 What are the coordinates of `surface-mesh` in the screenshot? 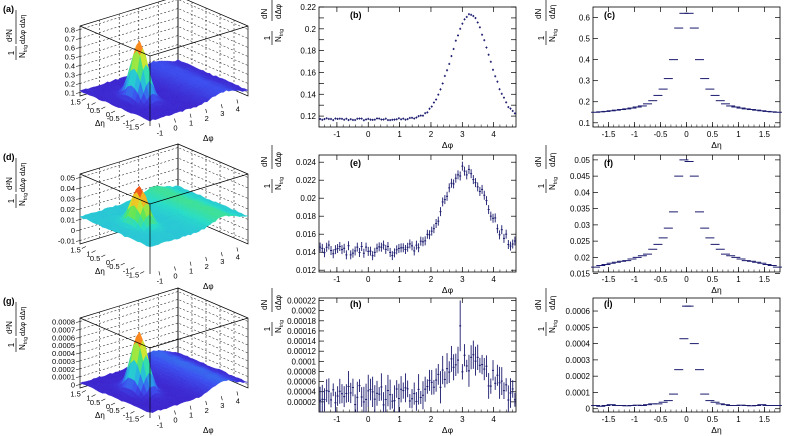 It's located at (164, 81).